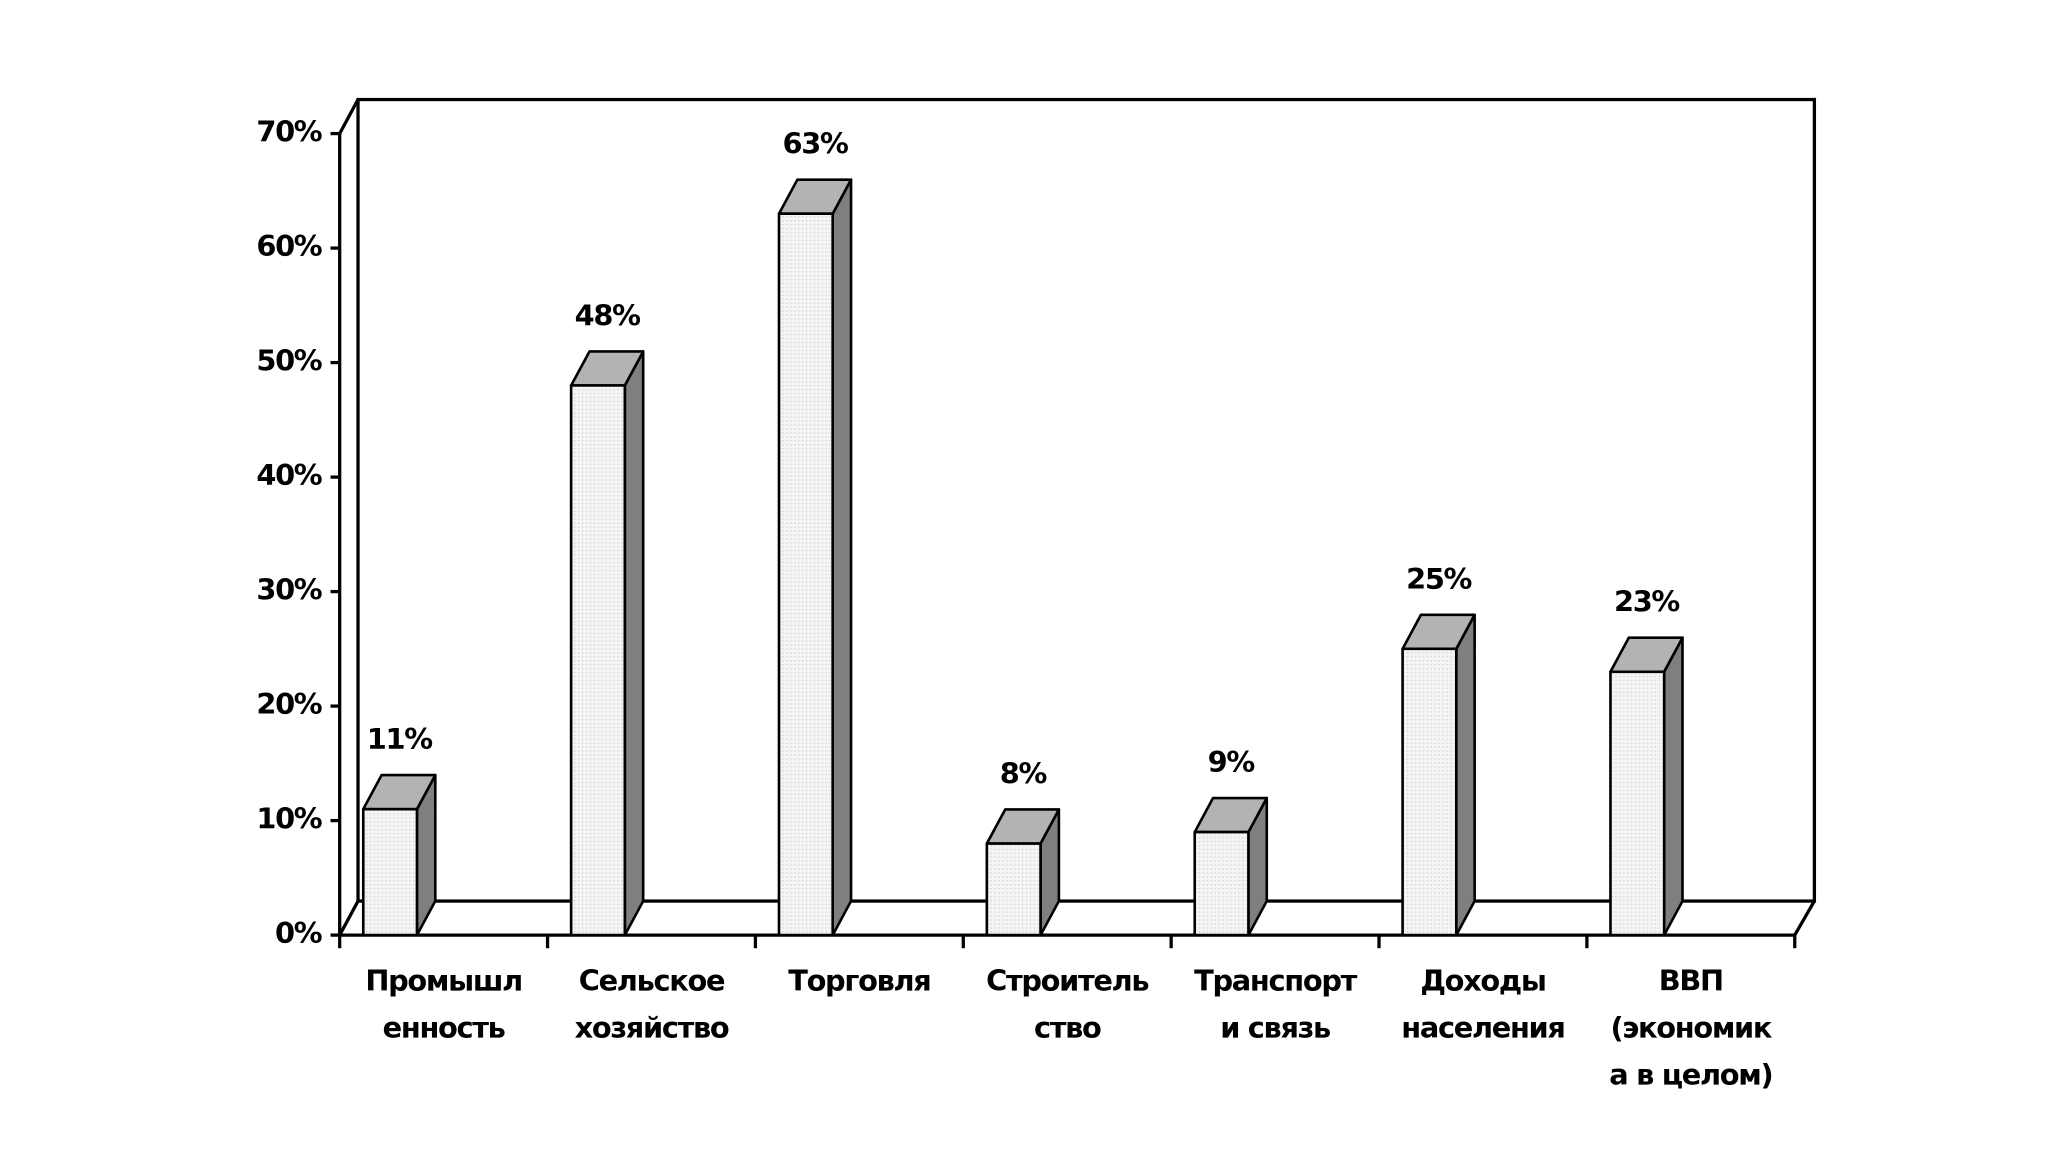  I want to click on x-tick-label: а в целом), so click(1690, 1075).